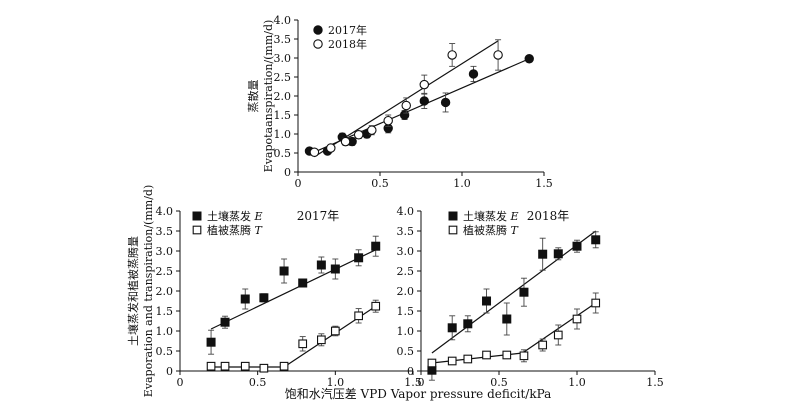 This screenshot has width=800, height=409. I want to click on y-axis-label-cn: 土壤蒸发和植被蒸腾量, so click(133, 291).